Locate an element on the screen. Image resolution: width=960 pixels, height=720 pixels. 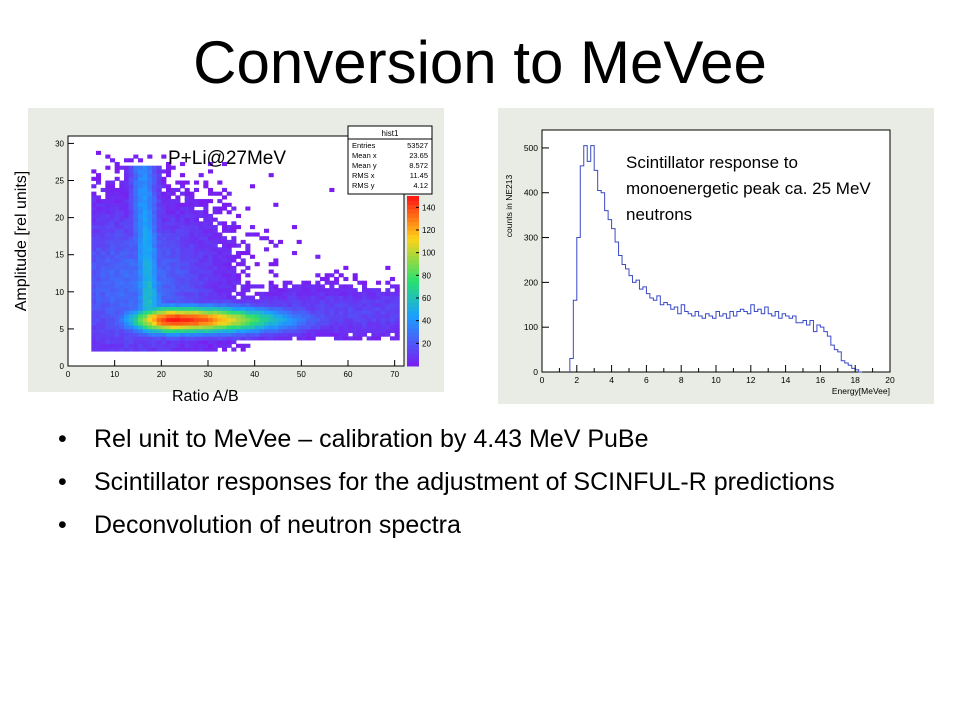
bullet-item: • Deconvolution of neutron spectra is located at coordinates (488, 525).